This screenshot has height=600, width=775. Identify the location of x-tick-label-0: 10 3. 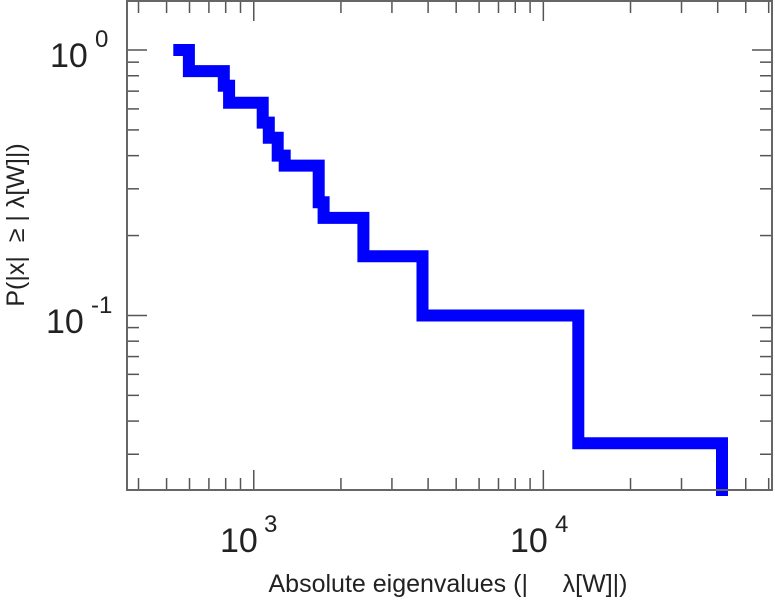
(248, 535).